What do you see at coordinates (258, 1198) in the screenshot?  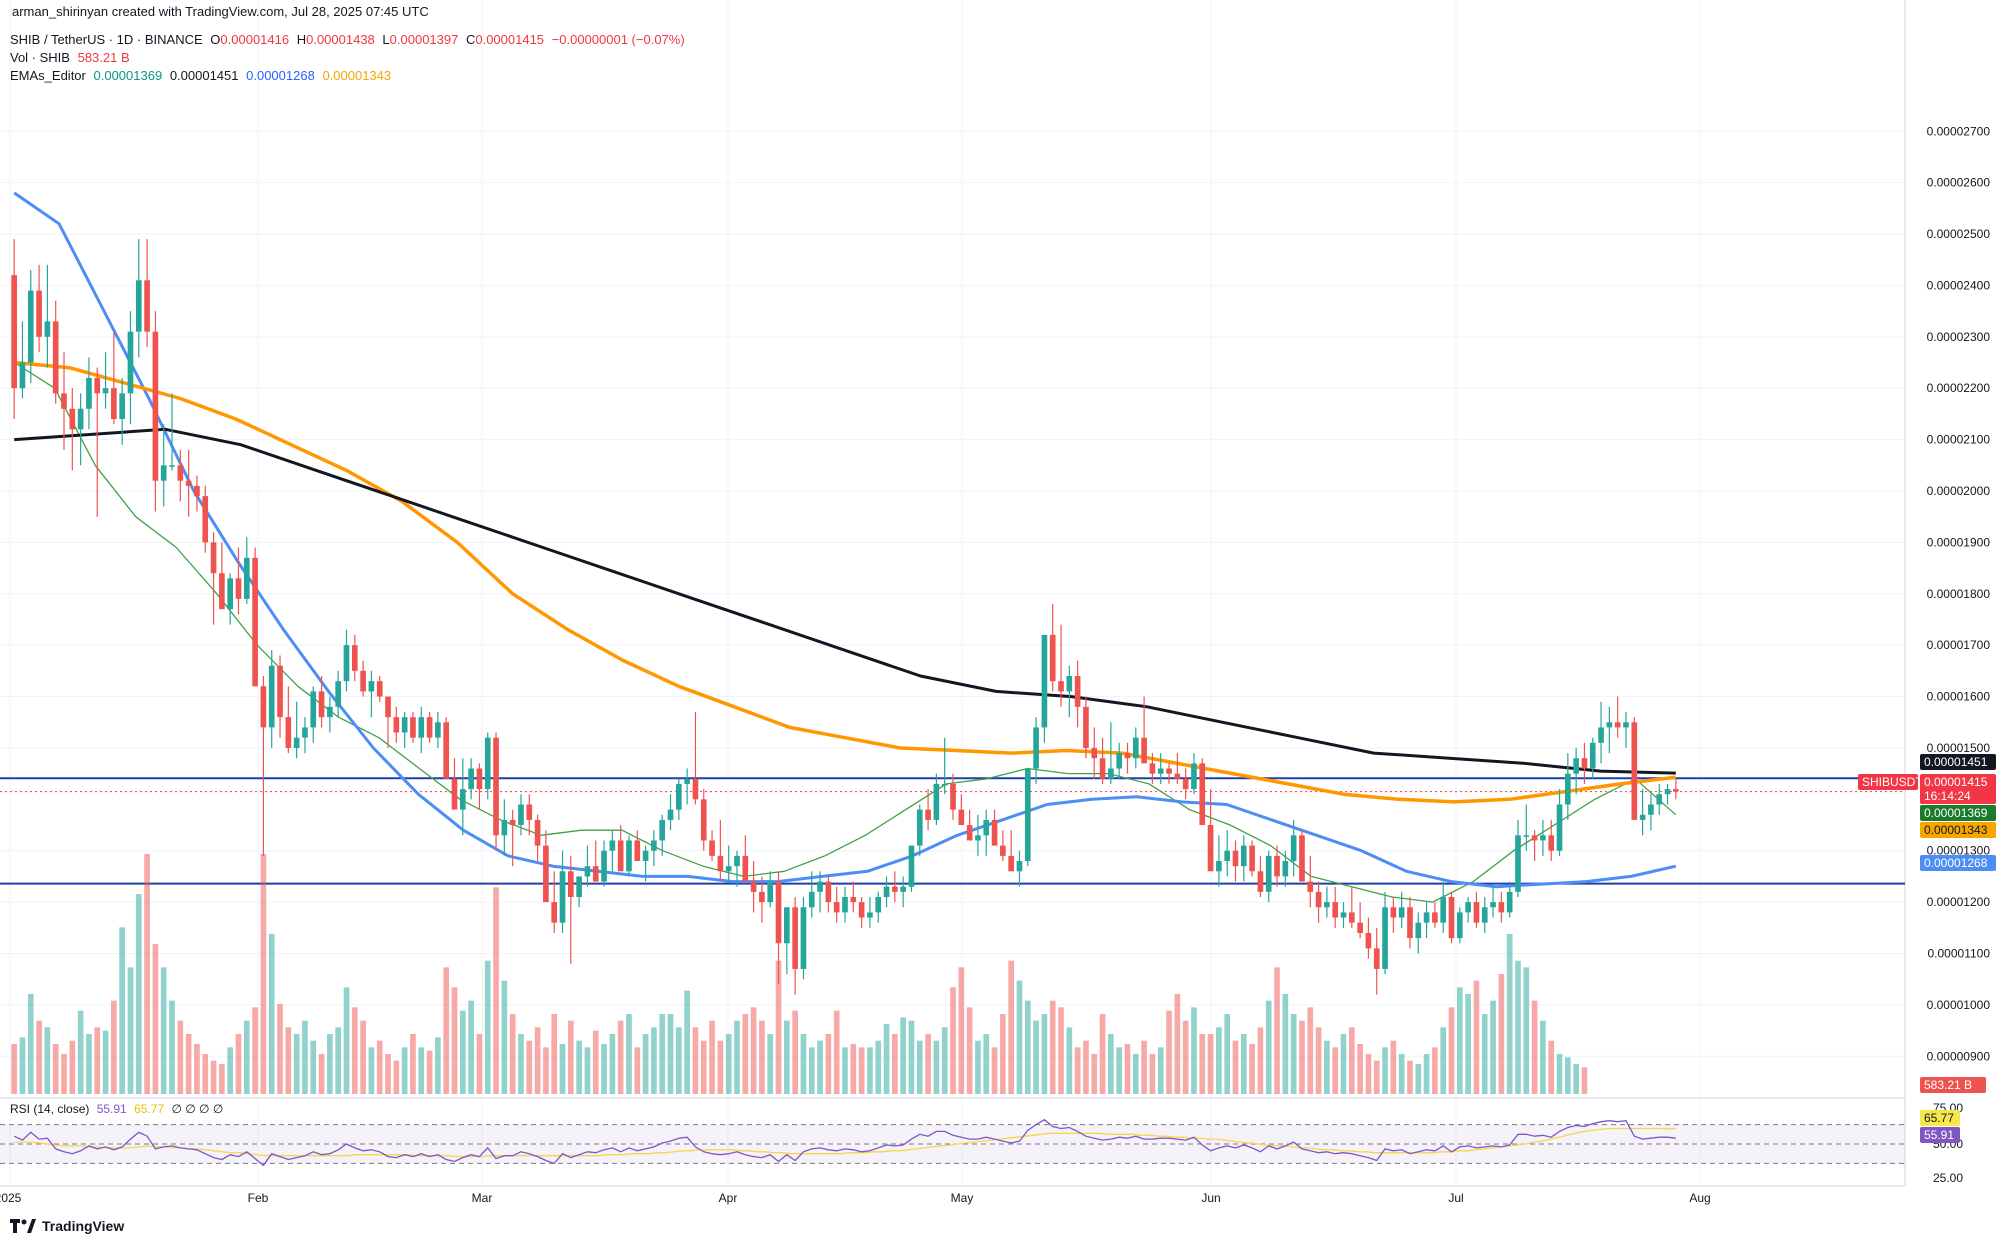 I see `time-tick-label: Feb` at bounding box center [258, 1198].